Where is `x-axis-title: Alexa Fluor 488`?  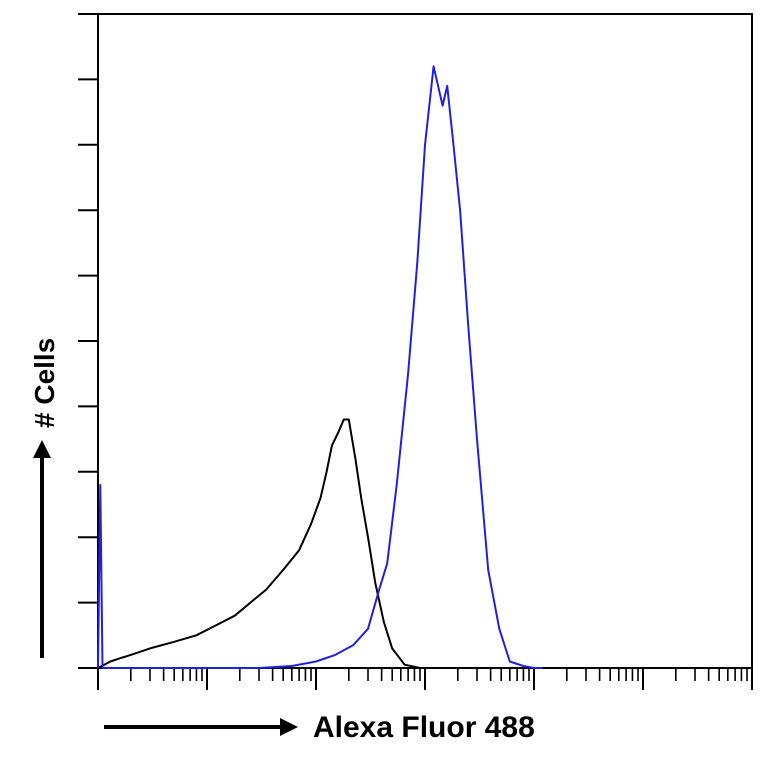 x-axis-title: Alexa Fluor 488 is located at coordinates (424, 727).